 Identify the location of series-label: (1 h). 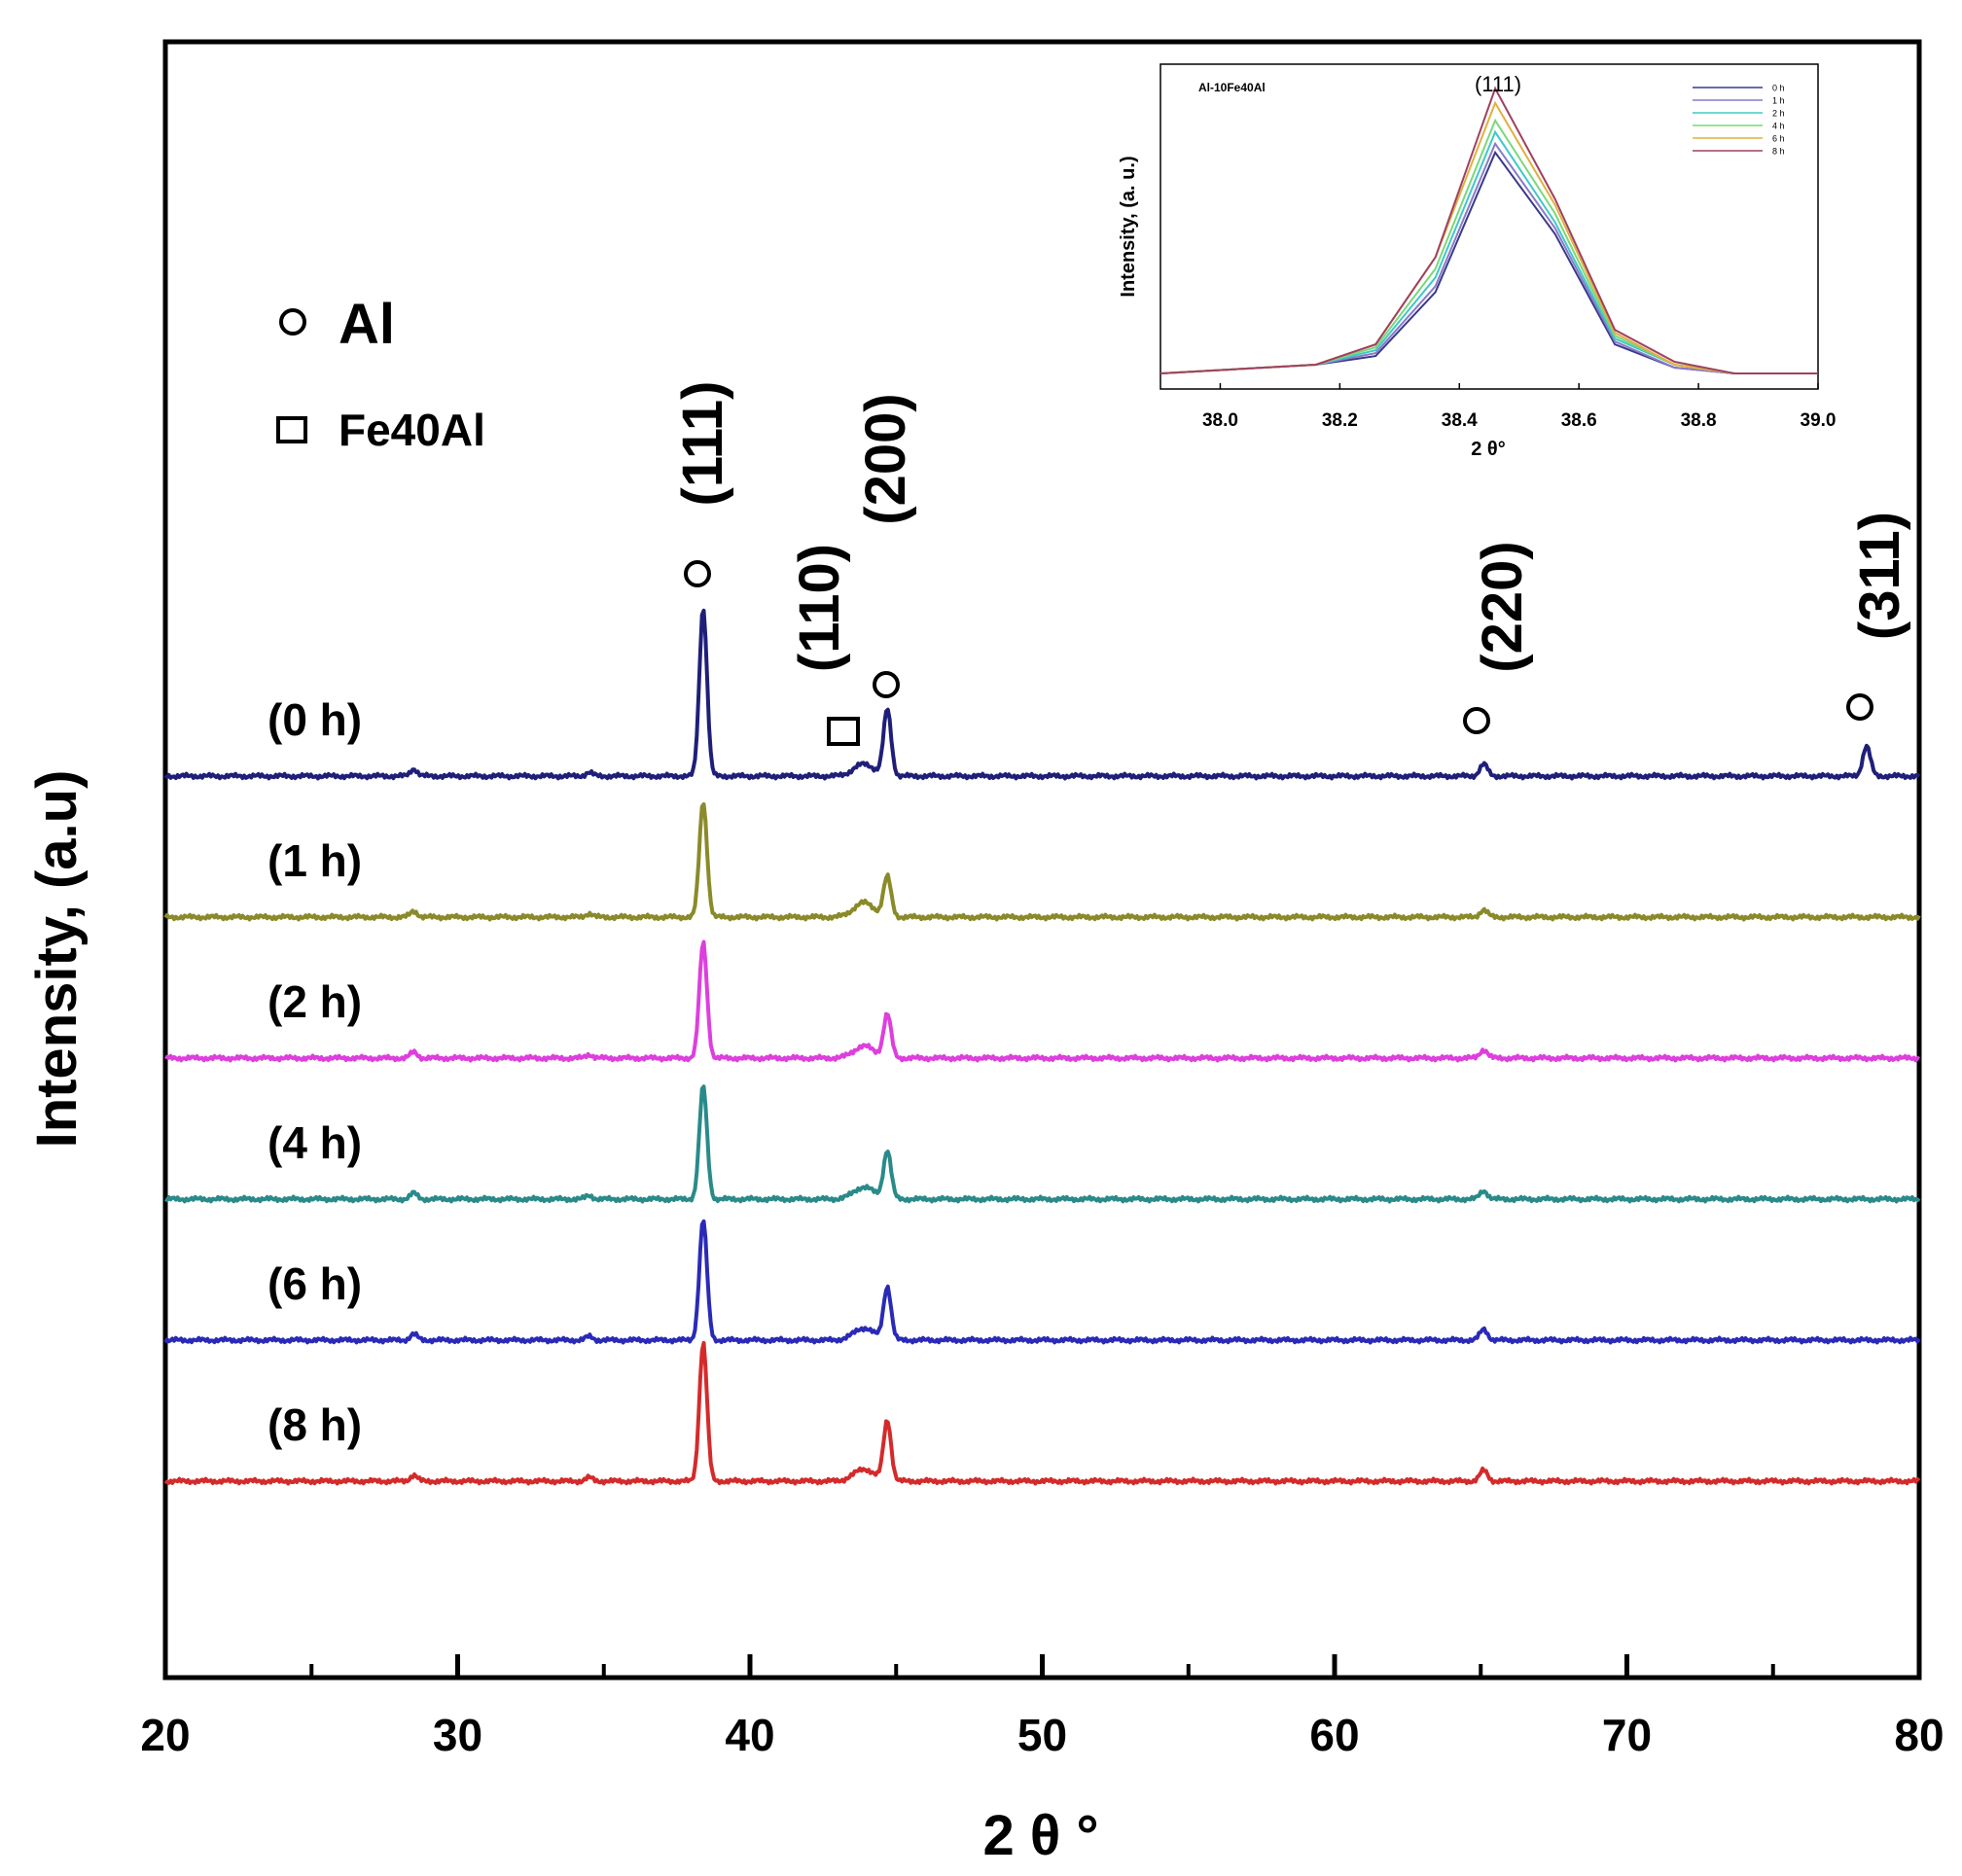
(315, 860).